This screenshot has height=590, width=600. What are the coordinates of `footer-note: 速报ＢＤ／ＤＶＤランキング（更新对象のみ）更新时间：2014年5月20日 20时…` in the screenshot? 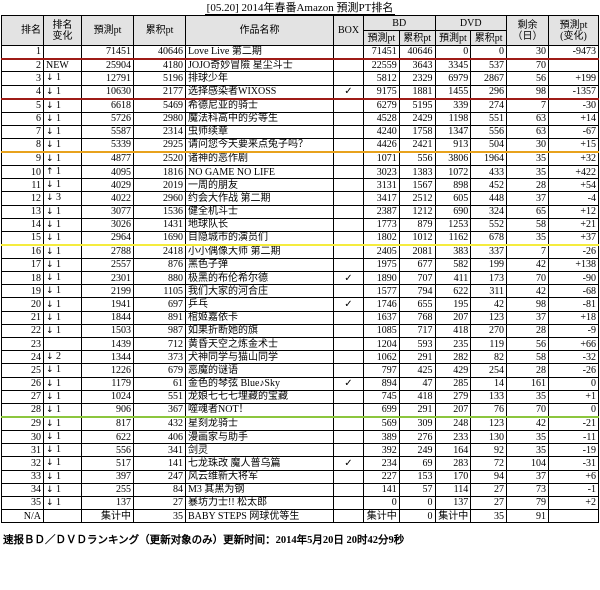 It's located at (204, 541).